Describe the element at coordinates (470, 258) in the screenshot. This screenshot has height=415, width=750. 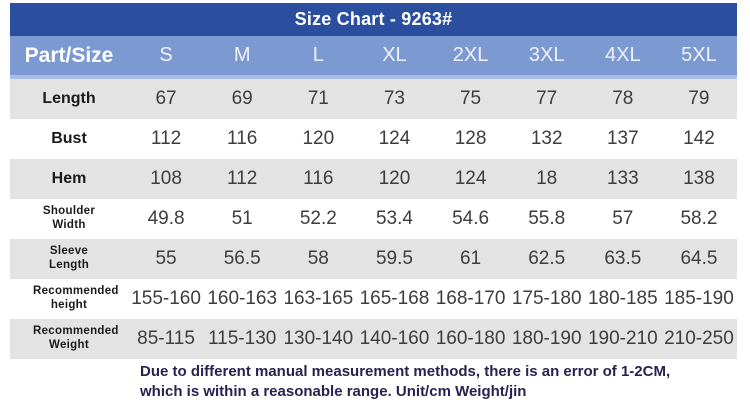
I see `value-cell: 61` at that location.